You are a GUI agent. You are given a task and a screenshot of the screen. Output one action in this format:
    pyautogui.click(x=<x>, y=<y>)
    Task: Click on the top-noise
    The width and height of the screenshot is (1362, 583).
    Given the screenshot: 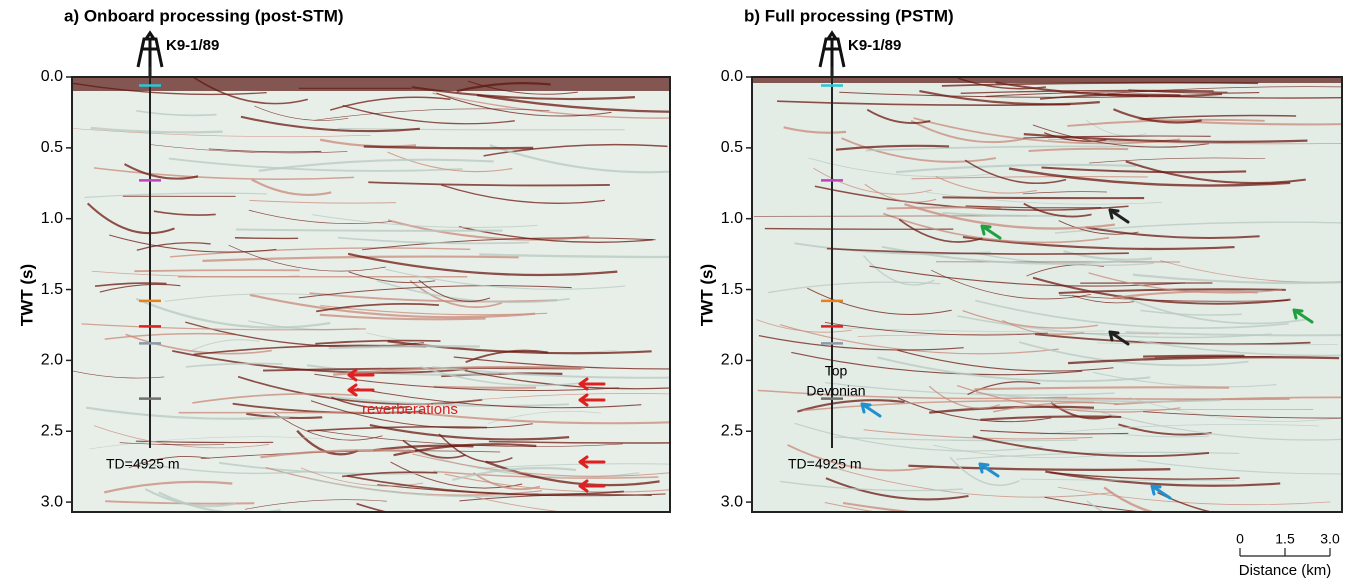 What is the action you would take?
    pyautogui.click(x=1047, y=80)
    